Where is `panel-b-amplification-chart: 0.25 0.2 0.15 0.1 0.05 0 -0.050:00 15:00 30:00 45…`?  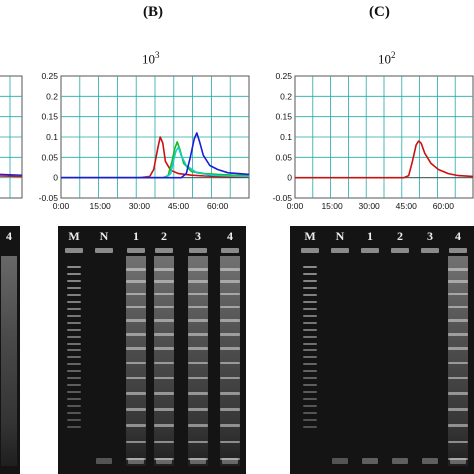
panel-b-amplification-chart: 0.25 0.2 0.15 0.1 0.05 0 -0.050:00 15:00 30:00 45… is located at coordinates (144, 141).